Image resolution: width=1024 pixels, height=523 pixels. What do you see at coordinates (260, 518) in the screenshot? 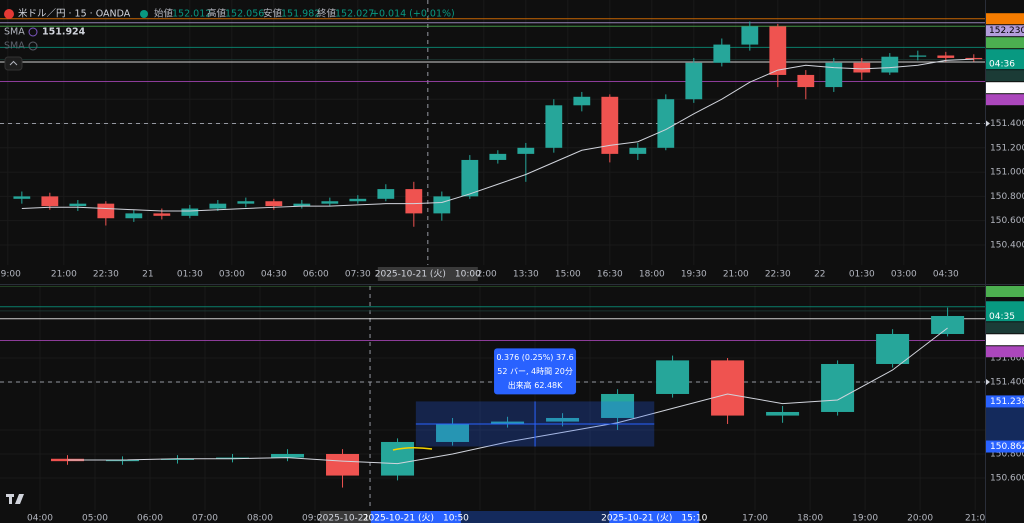
I see `x-tick-label: 08:00` at bounding box center [260, 518].